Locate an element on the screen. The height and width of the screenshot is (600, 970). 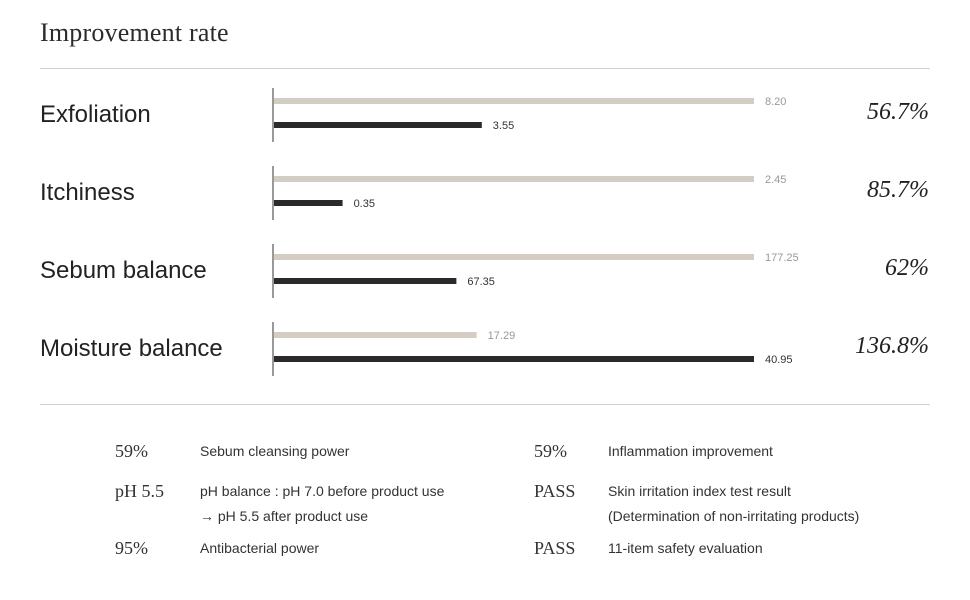
value-label-before-sebum-balance: 177.25 is located at coordinates (782, 258).